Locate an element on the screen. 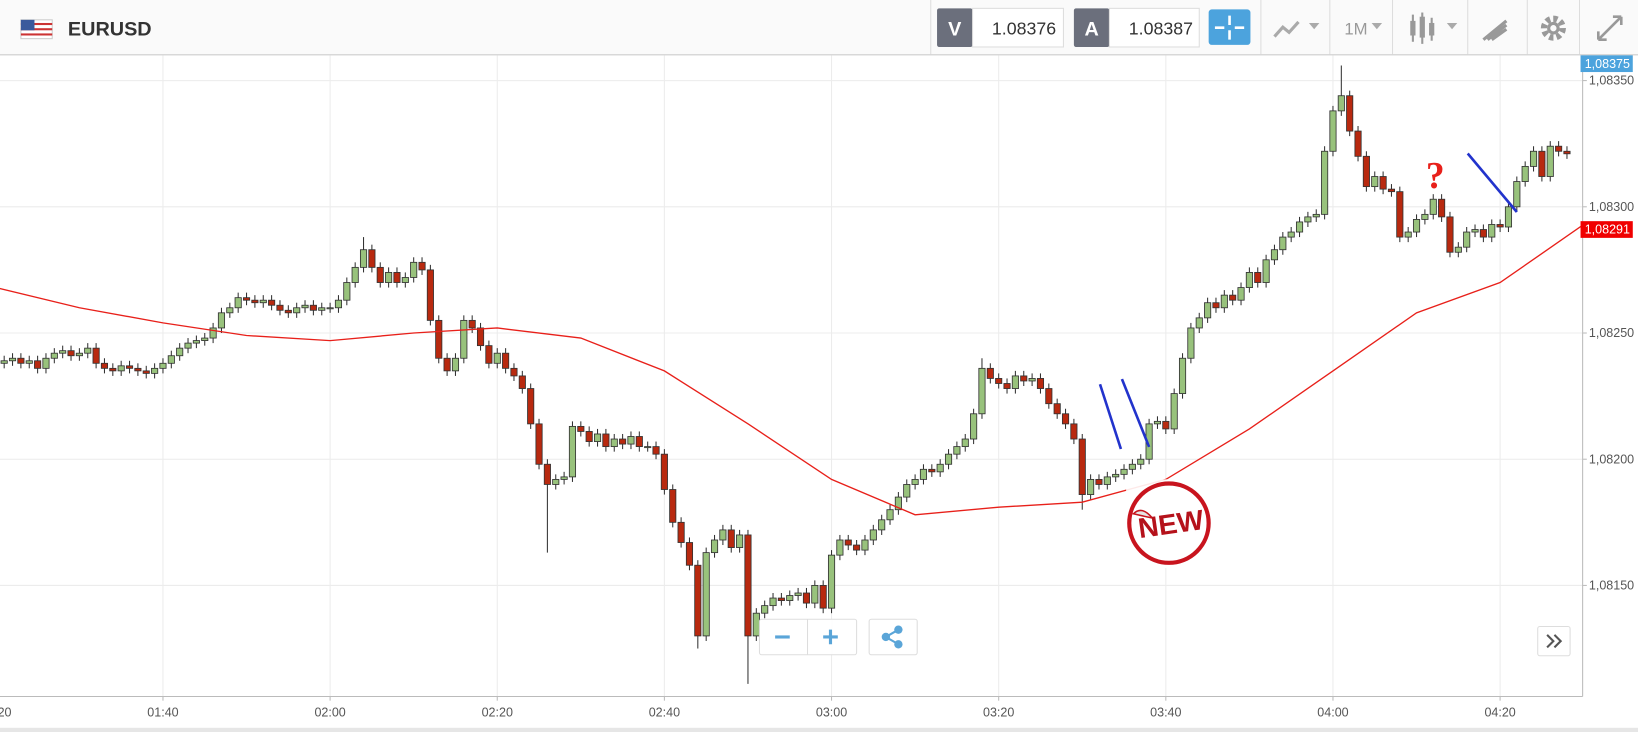  zoom-in-button is located at coordinates (830, 637).